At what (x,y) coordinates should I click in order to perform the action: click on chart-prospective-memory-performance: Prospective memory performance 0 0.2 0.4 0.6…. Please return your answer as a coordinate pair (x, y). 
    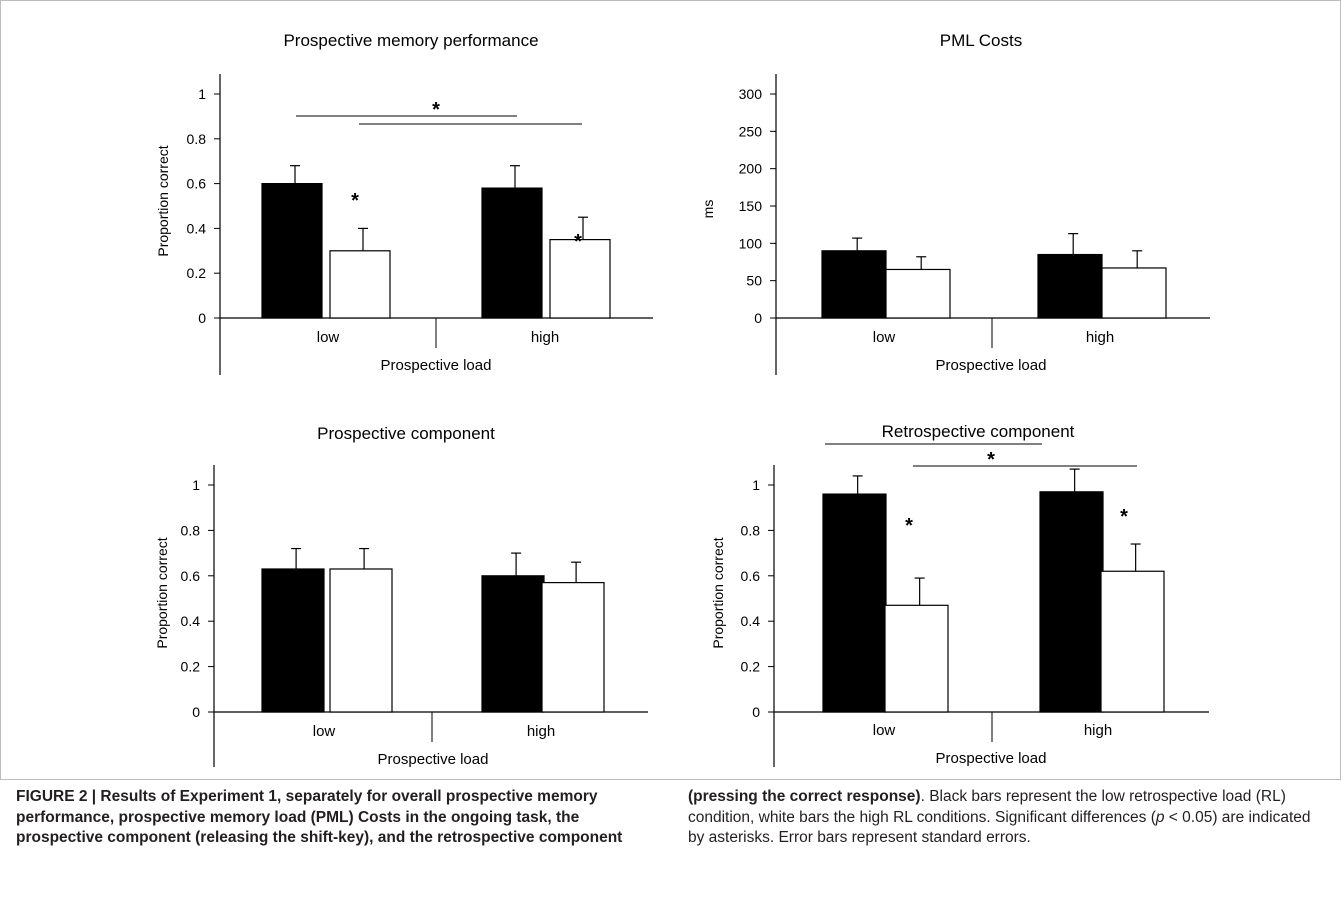
    Looking at the image, I should click on (404, 203).